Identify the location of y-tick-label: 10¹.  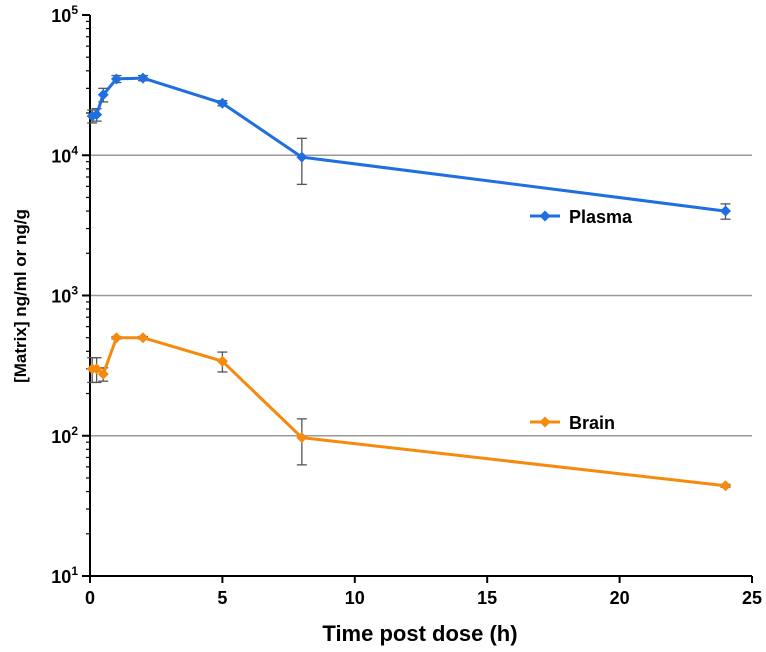
(64, 575).